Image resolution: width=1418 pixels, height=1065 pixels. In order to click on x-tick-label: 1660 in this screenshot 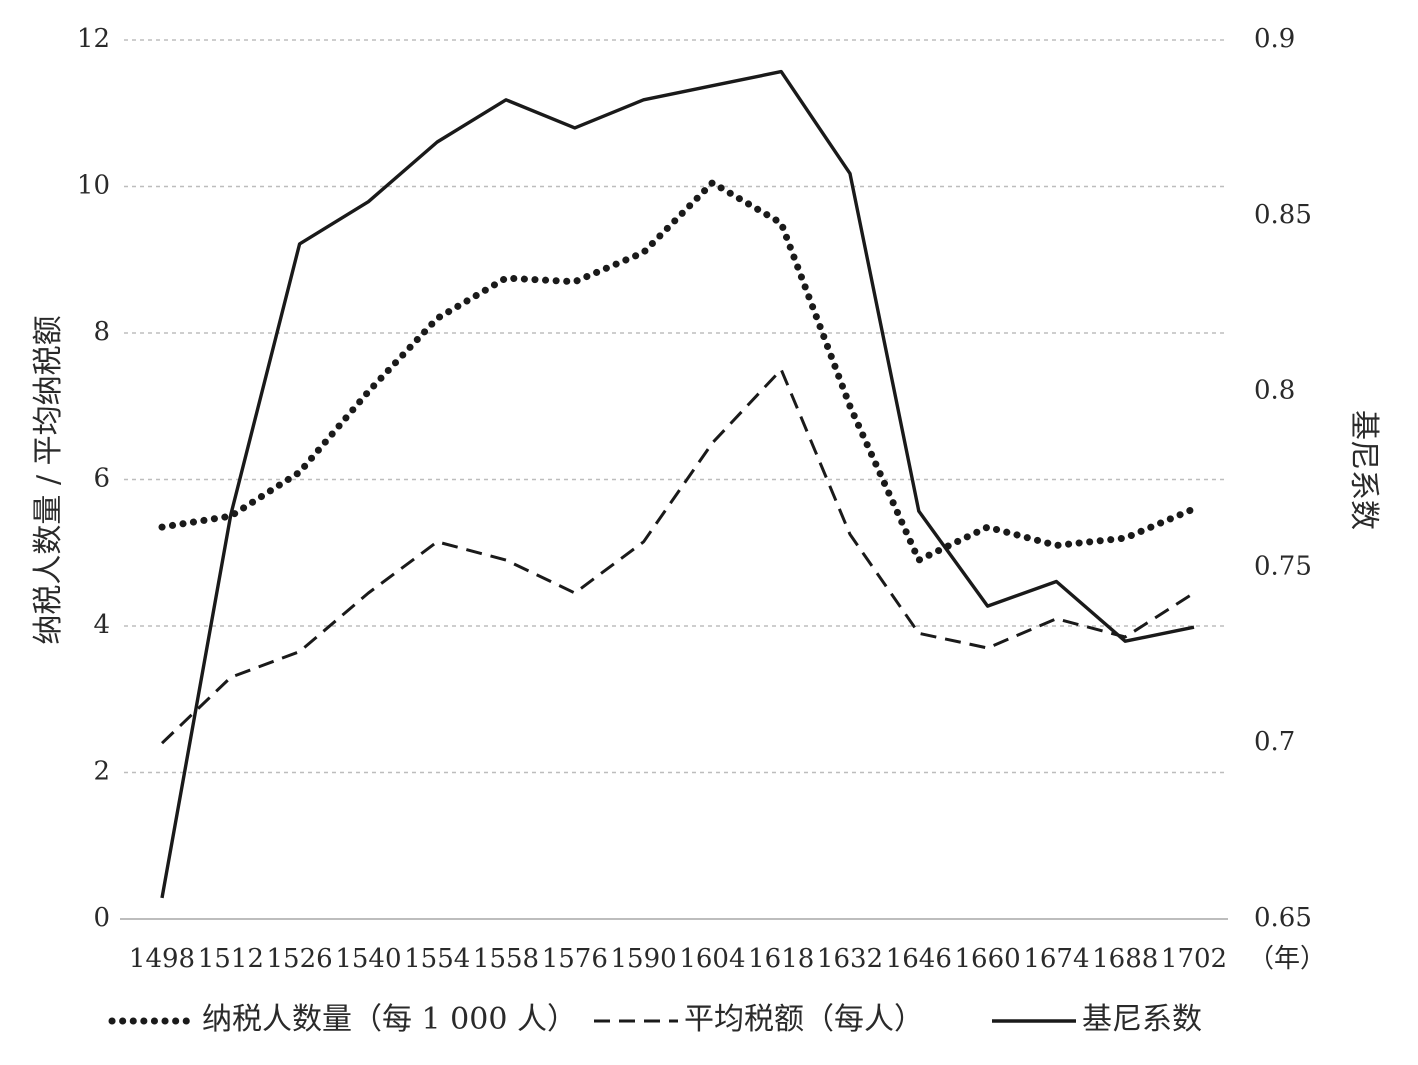, I will do `click(988, 959)`.